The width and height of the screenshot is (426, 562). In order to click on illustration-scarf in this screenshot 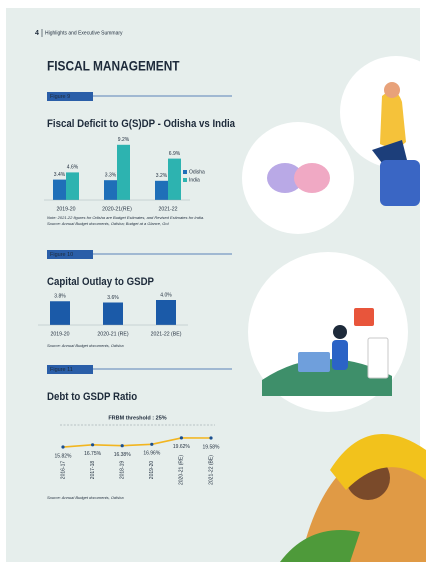, I will do `click(378, 462)`.